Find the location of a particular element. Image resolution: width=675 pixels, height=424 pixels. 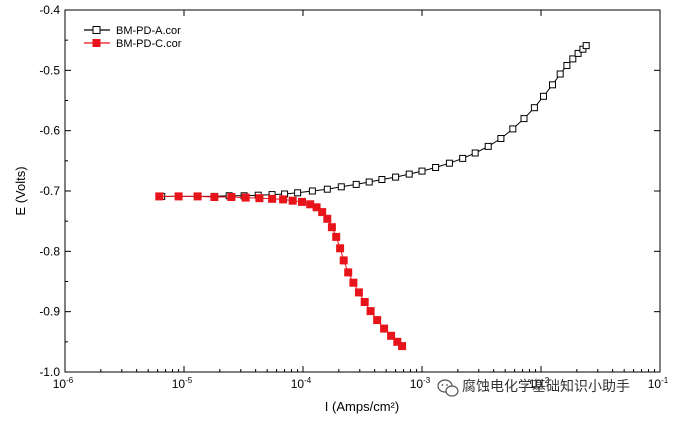

x-tick-label: 10⁻⁴ is located at coordinates (301, 383).